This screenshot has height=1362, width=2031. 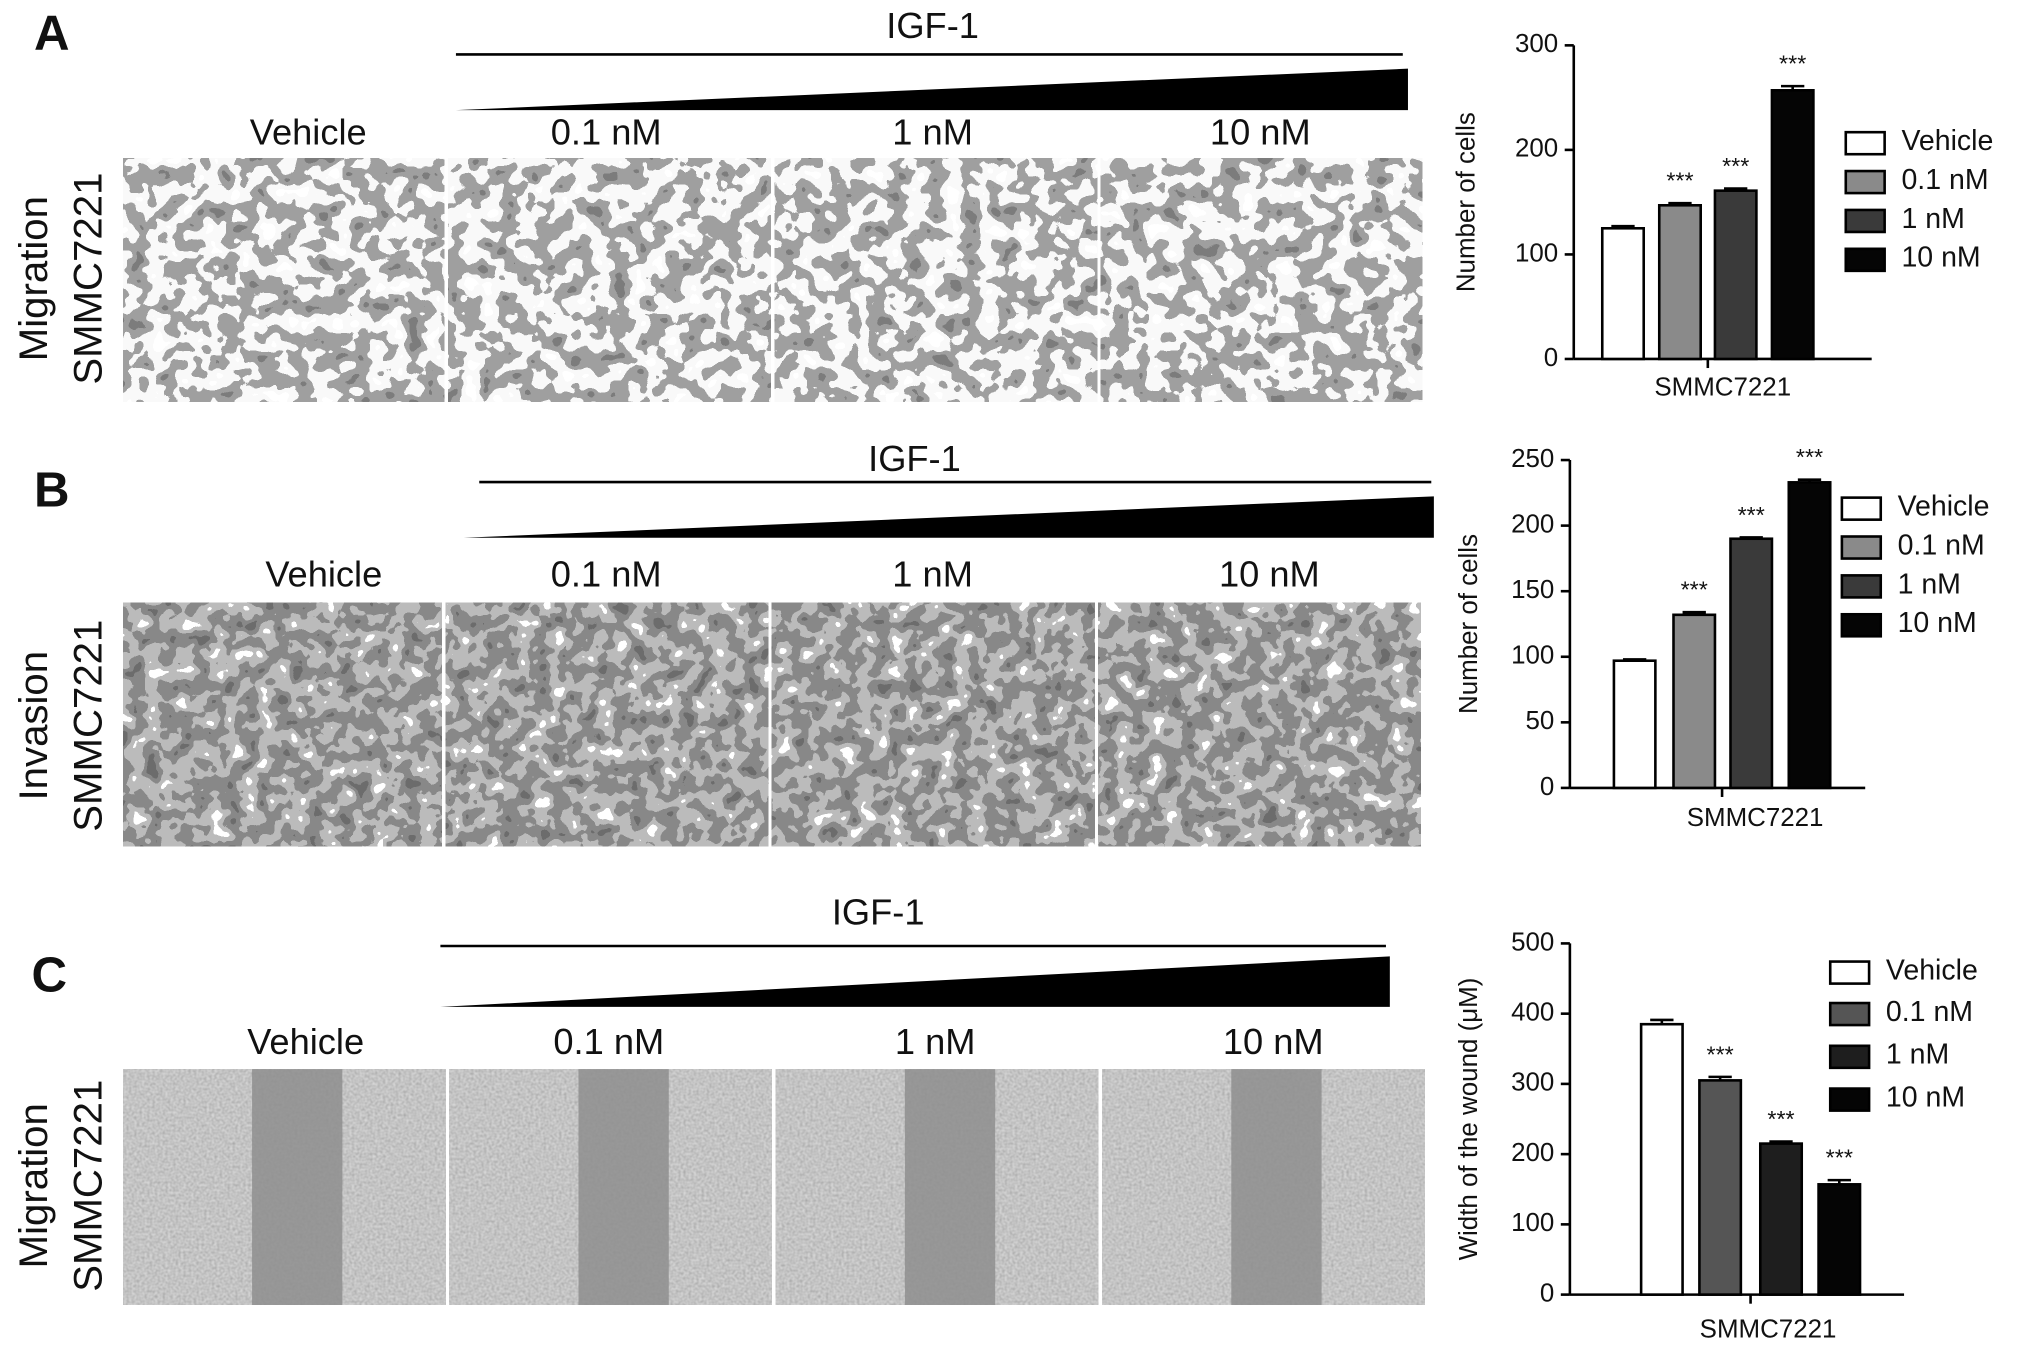 What do you see at coordinates (1532, 590) in the screenshot?
I see `y-tick-label: 150` at bounding box center [1532, 590].